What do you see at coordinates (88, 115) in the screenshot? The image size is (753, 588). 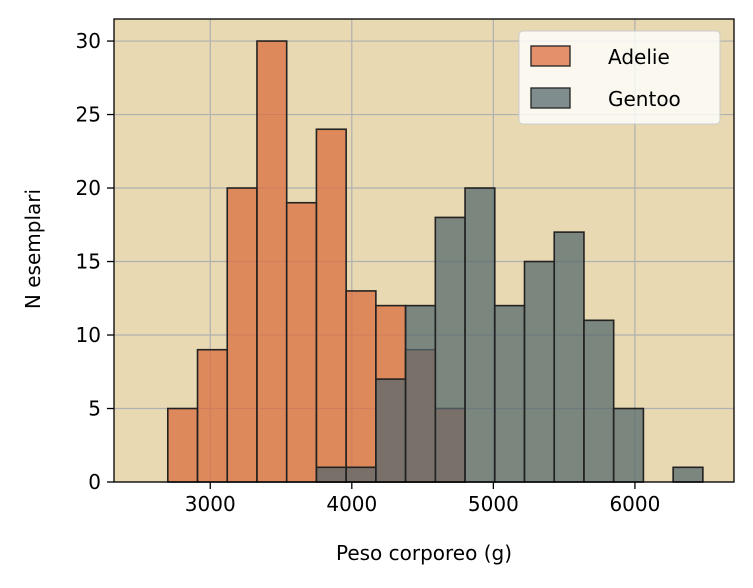 I see `y-tick-label: 25` at bounding box center [88, 115].